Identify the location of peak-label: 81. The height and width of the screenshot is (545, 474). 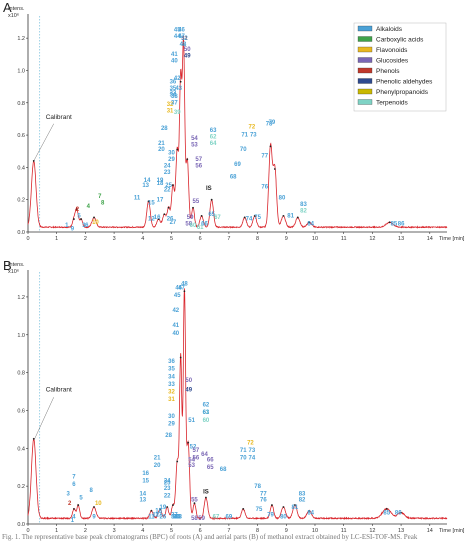
(290, 216).